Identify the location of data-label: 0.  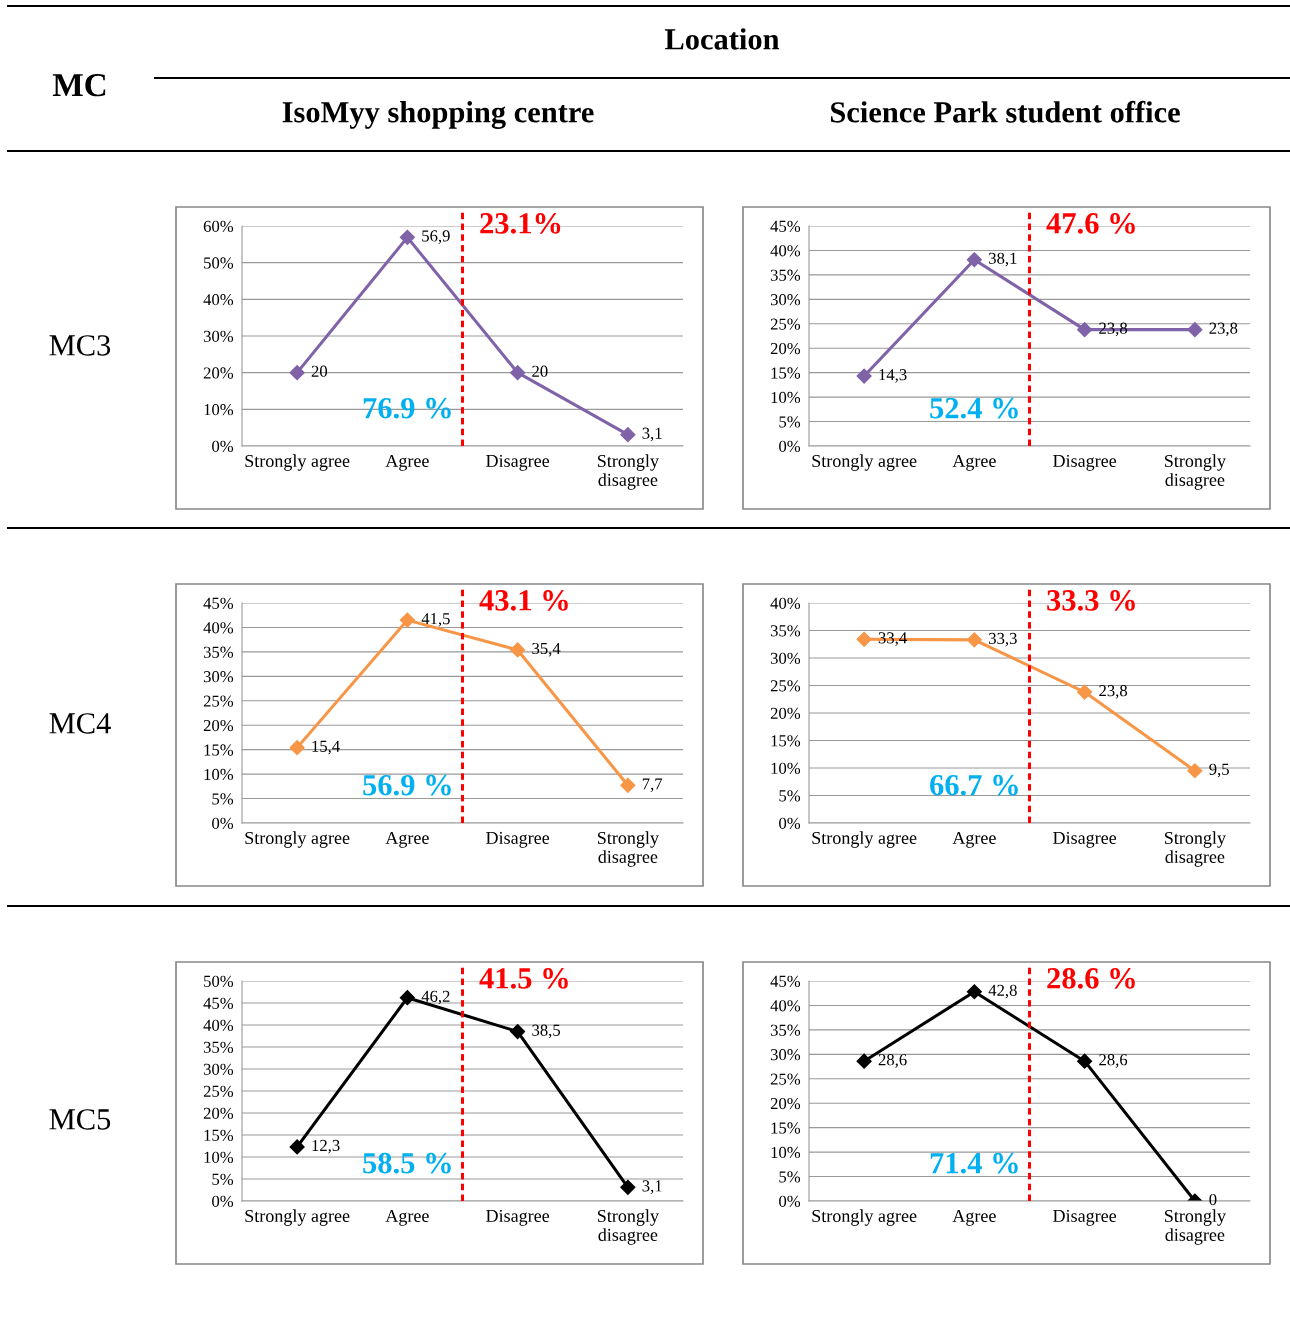
(1213, 1199).